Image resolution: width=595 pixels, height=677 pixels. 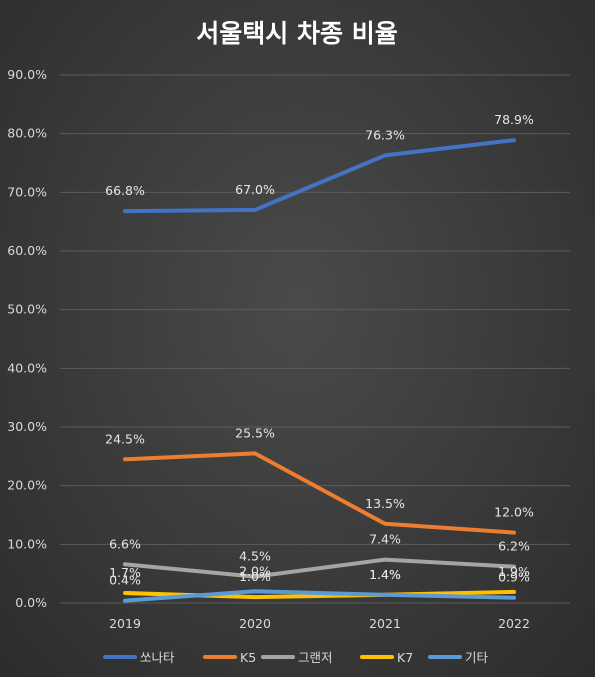 I want to click on y-tick-label: 90.0%, so click(x=27, y=74).